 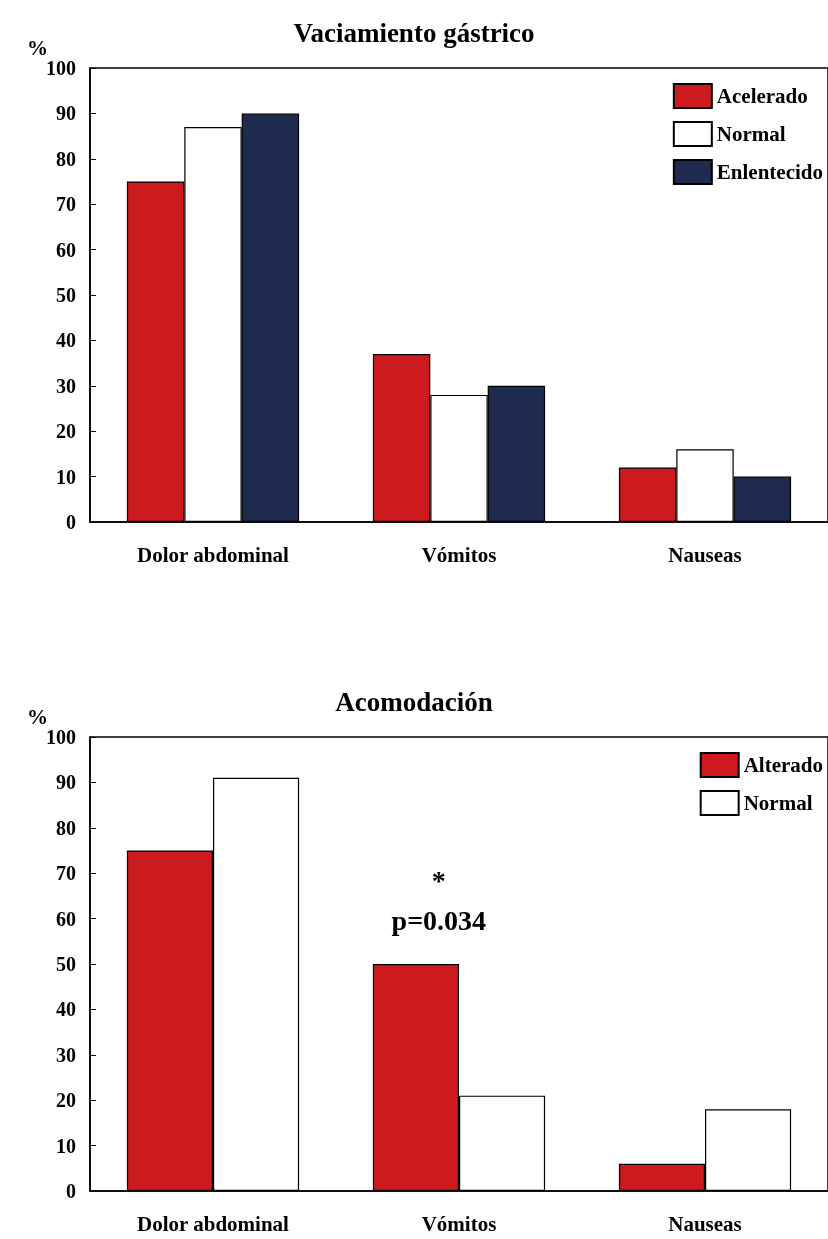 I want to click on legend-label: Enlentecido, so click(x=769, y=172).